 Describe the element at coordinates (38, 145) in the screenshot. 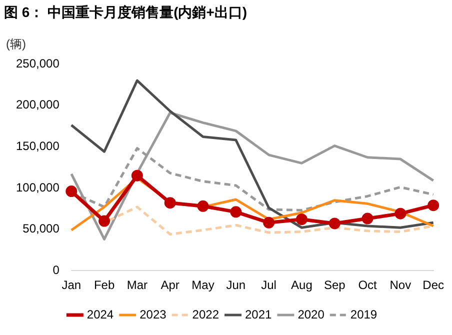

I see `y-tick-label: 150,000` at that location.